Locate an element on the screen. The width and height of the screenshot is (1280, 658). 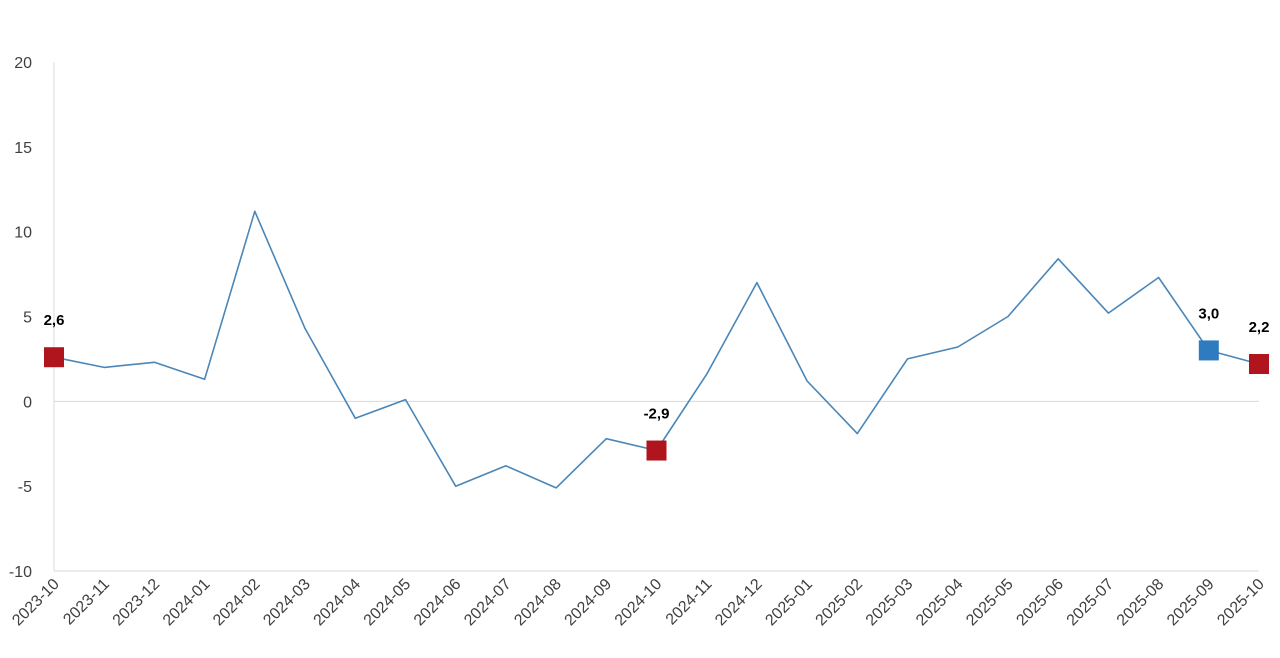
x-tick-label: 2025-03 is located at coordinates (890, 603).